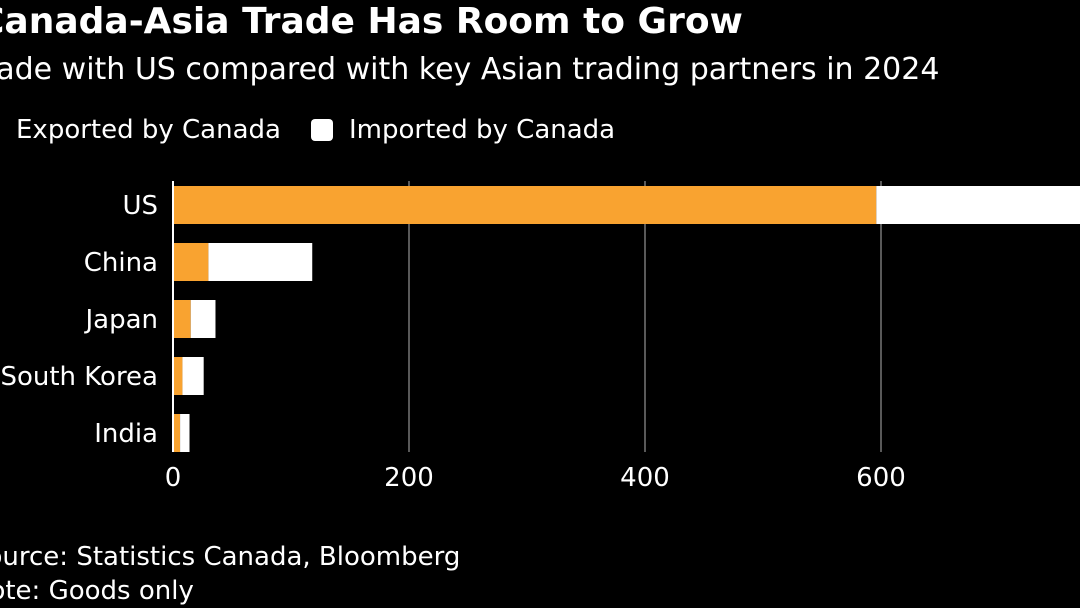 The image size is (1080, 608). I want to click on bar-china-exported, so click(191, 262).